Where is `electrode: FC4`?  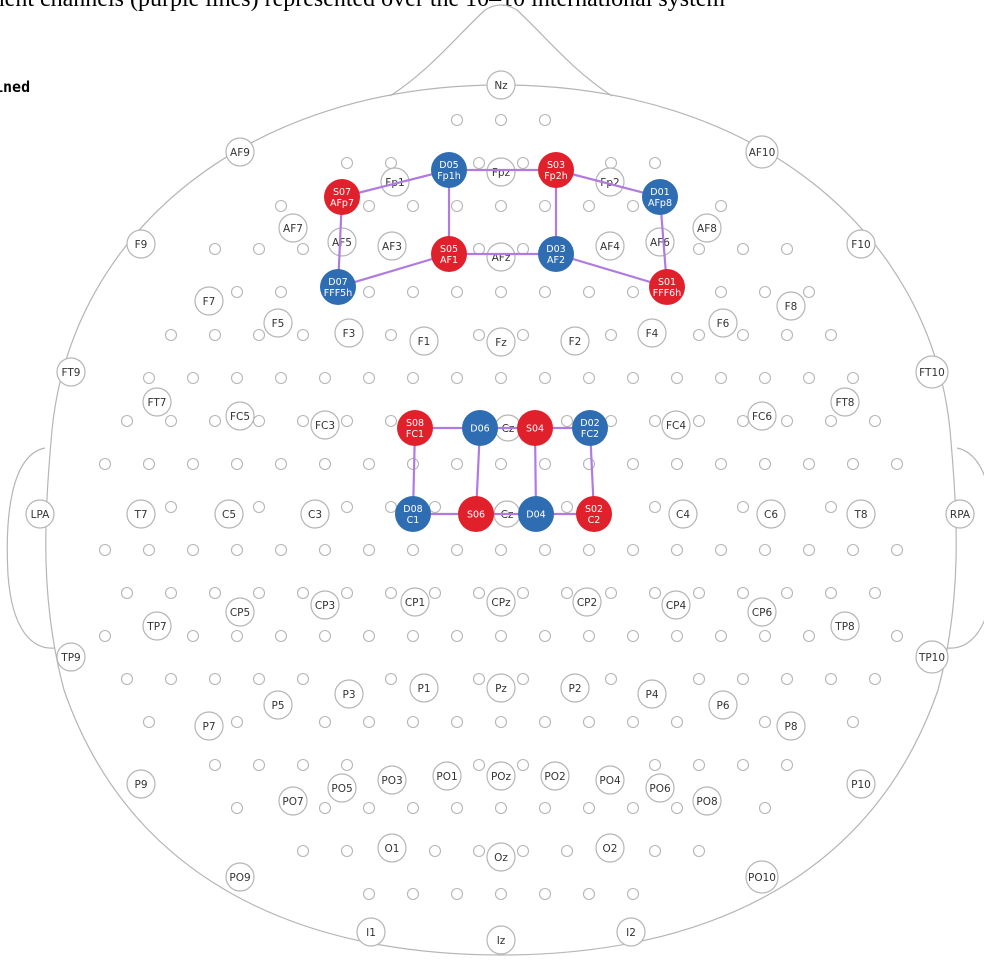
electrode: FC4 is located at coordinates (676, 425).